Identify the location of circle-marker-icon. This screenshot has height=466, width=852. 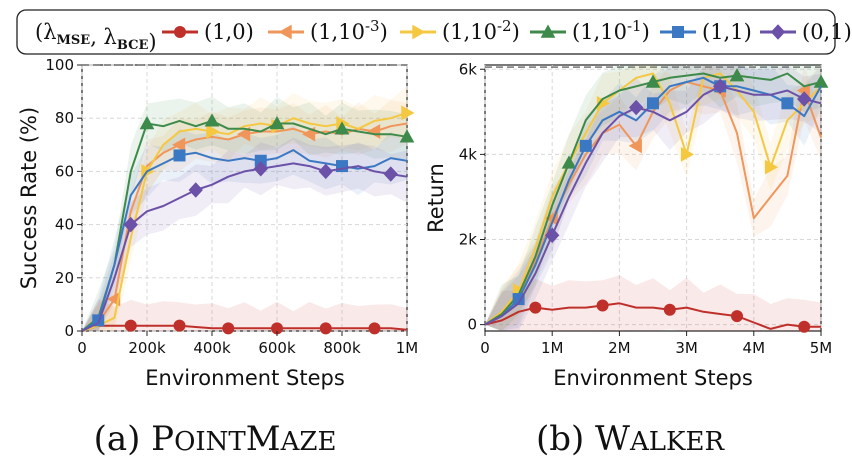
(180, 32).